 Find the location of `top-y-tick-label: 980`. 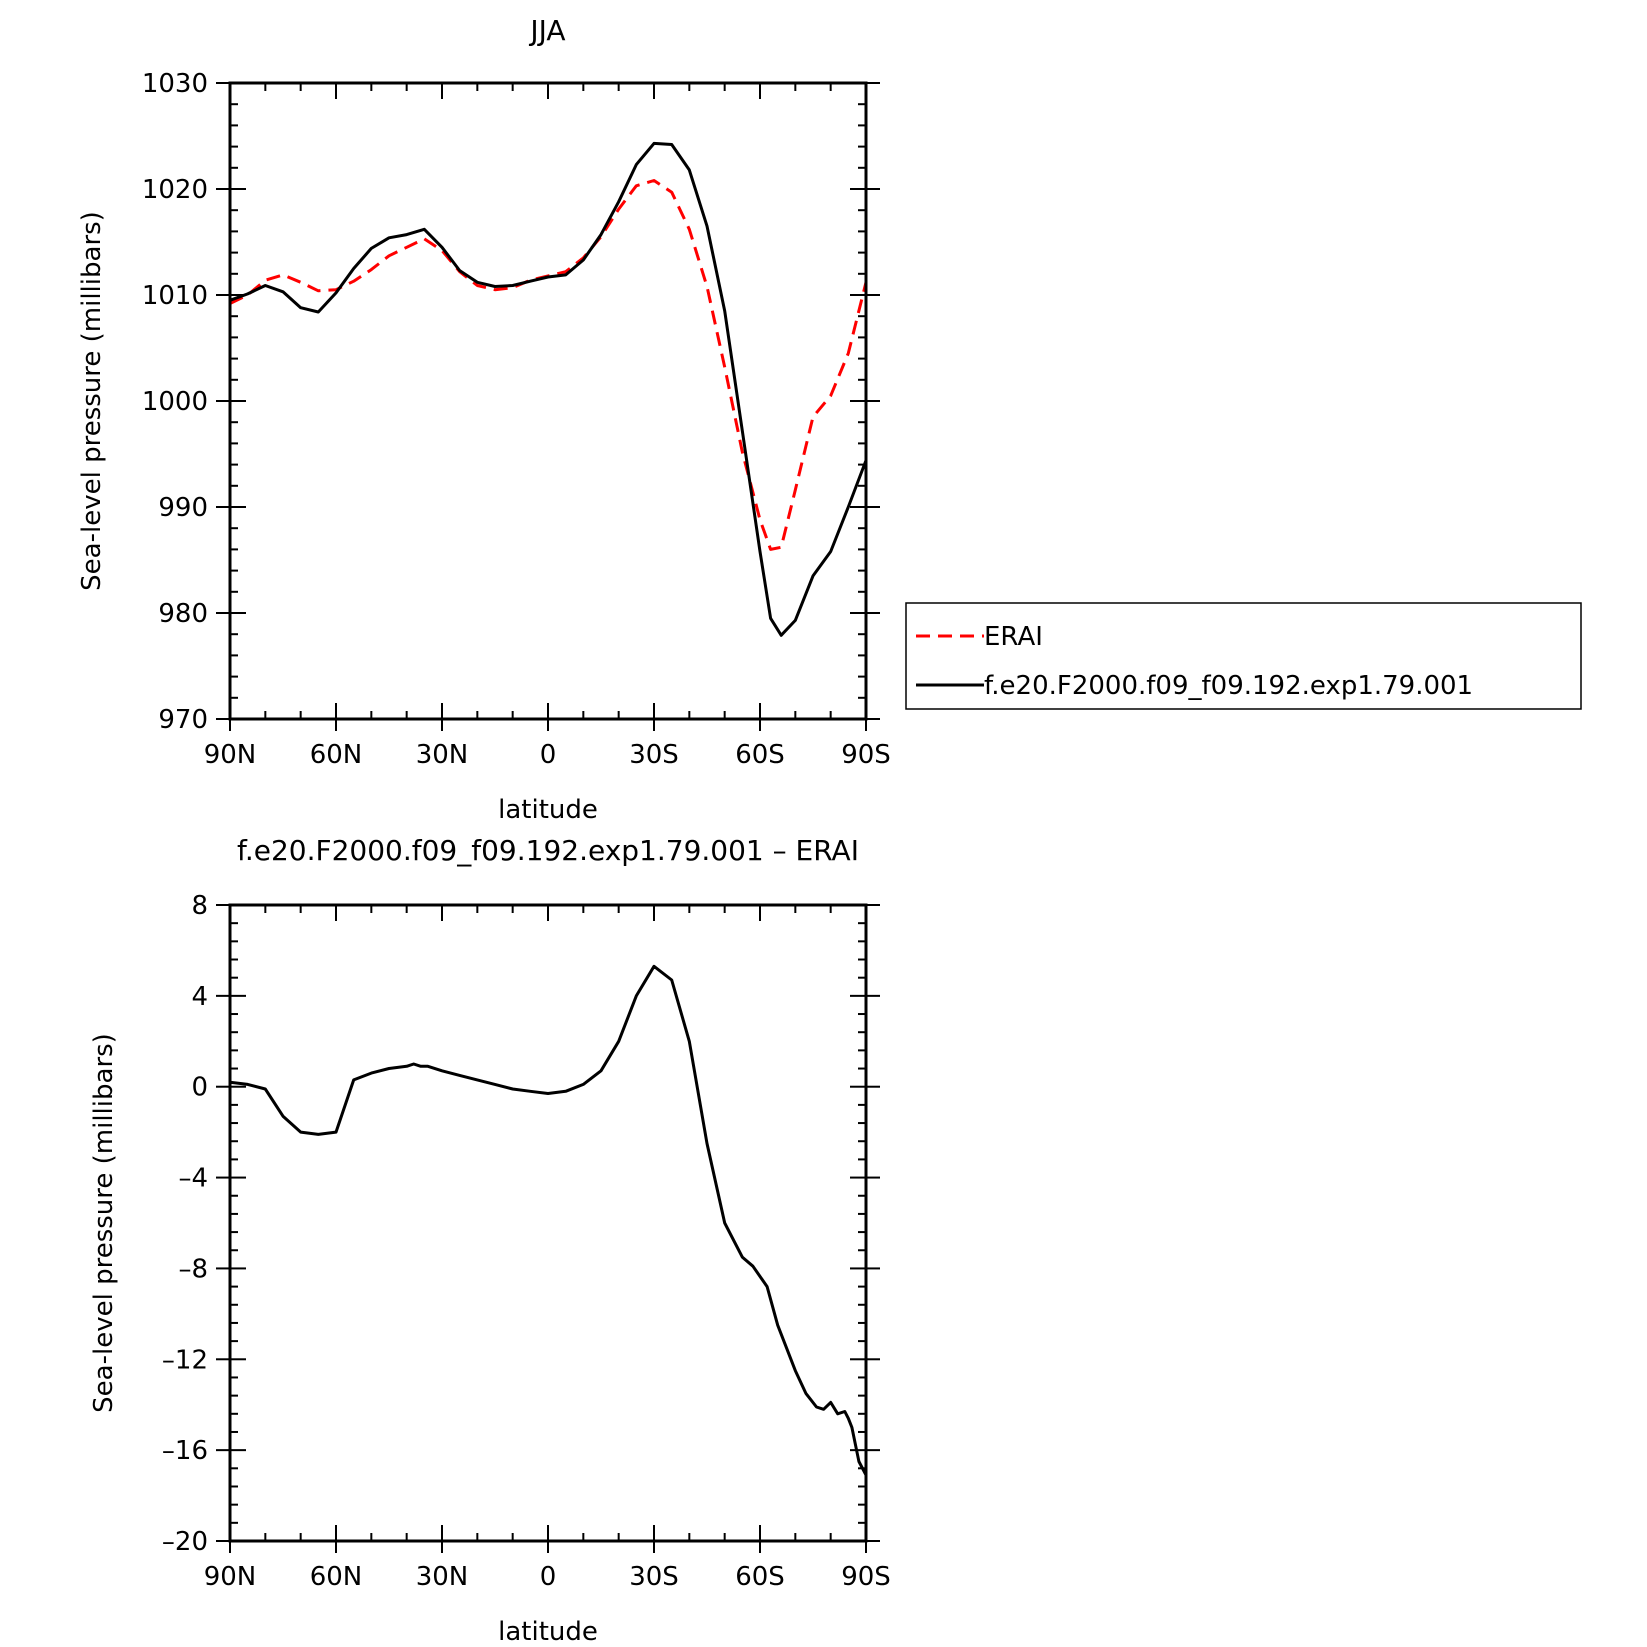

top-y-tick-label: 980 is located at coordinates (183, 614).